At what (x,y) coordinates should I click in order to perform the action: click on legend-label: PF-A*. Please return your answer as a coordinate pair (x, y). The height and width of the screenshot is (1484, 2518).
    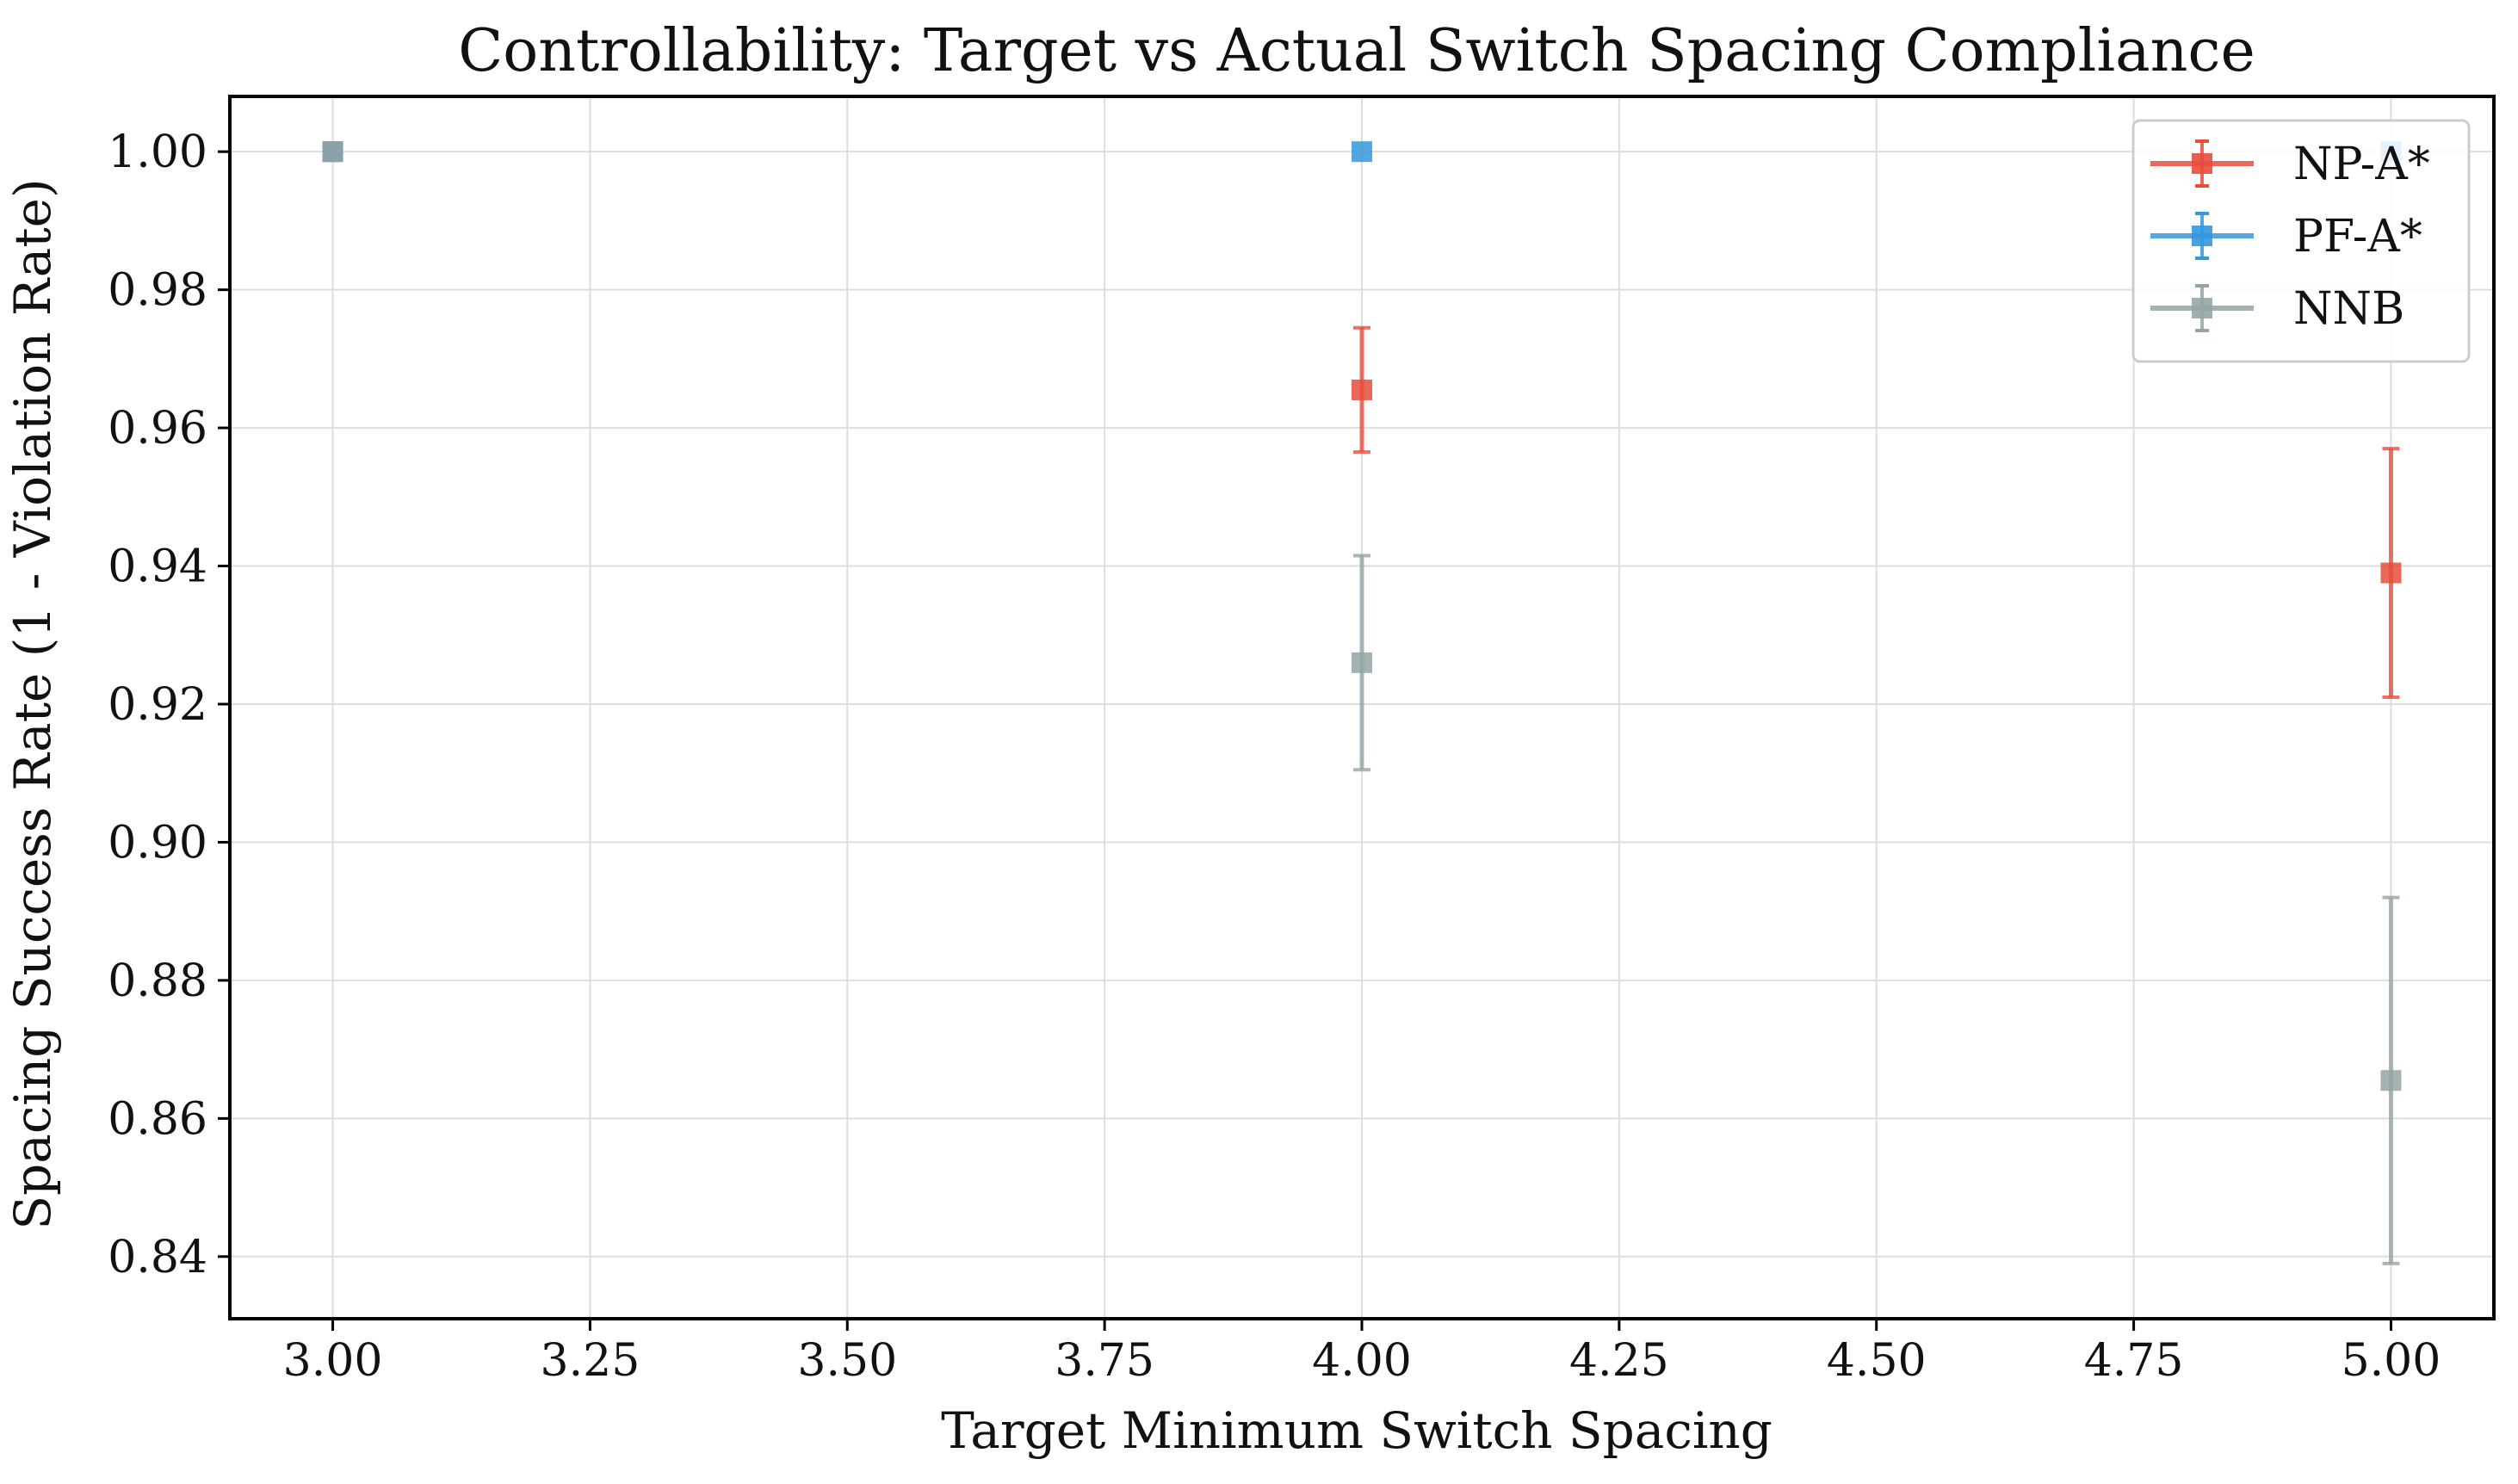
    Looking at the image, I should click on (2357, 237).